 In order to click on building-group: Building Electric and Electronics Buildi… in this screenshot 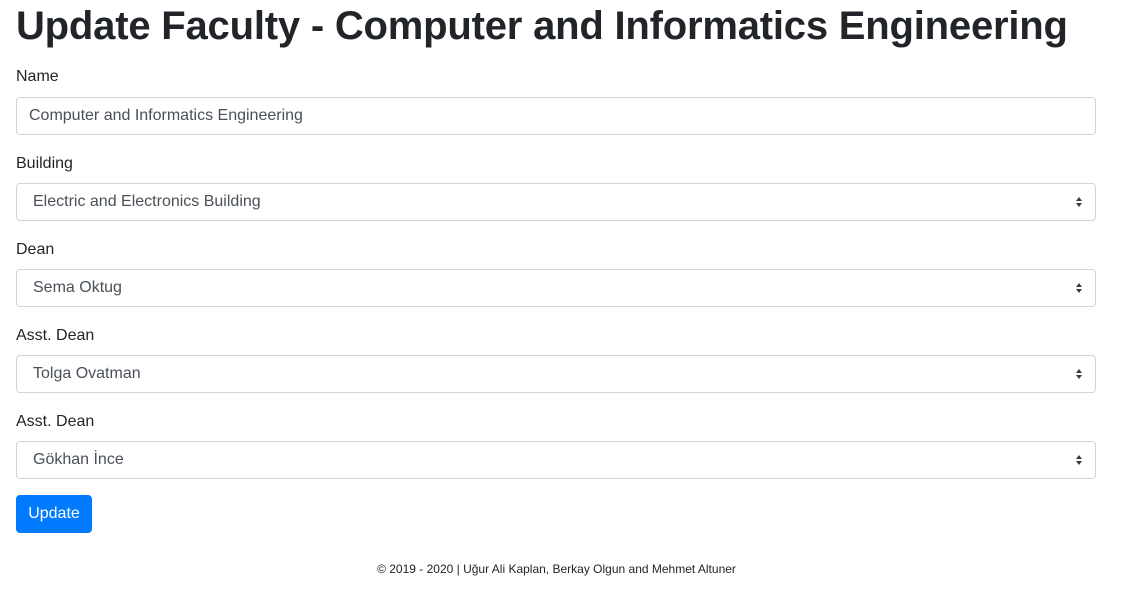, I will do `click(556, 187)`.